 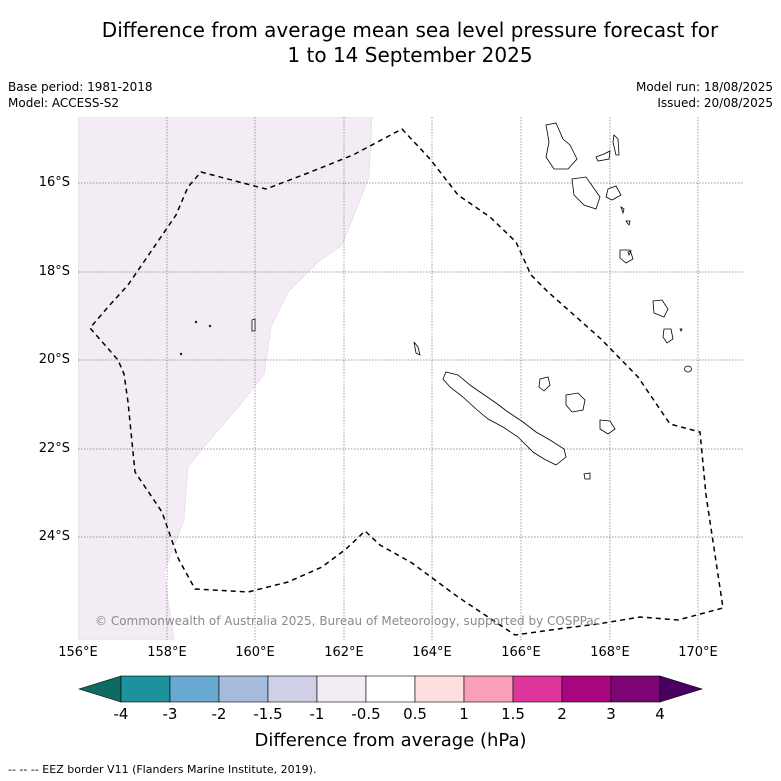 What do you see at coordinates (78, 652) in the screenshot?
I see `lon-label-156e: 156°E` at bounding box center [78, 652].